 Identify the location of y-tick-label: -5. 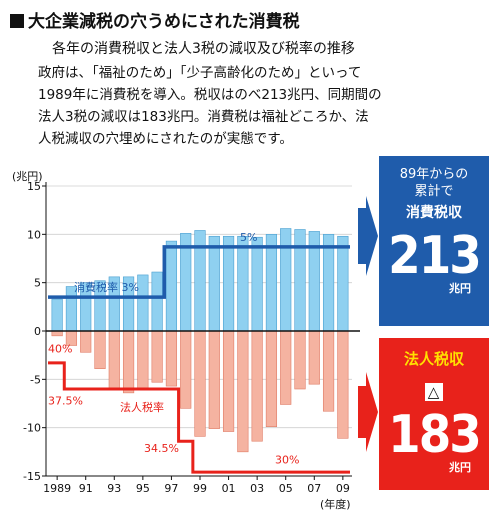
(35, 379).